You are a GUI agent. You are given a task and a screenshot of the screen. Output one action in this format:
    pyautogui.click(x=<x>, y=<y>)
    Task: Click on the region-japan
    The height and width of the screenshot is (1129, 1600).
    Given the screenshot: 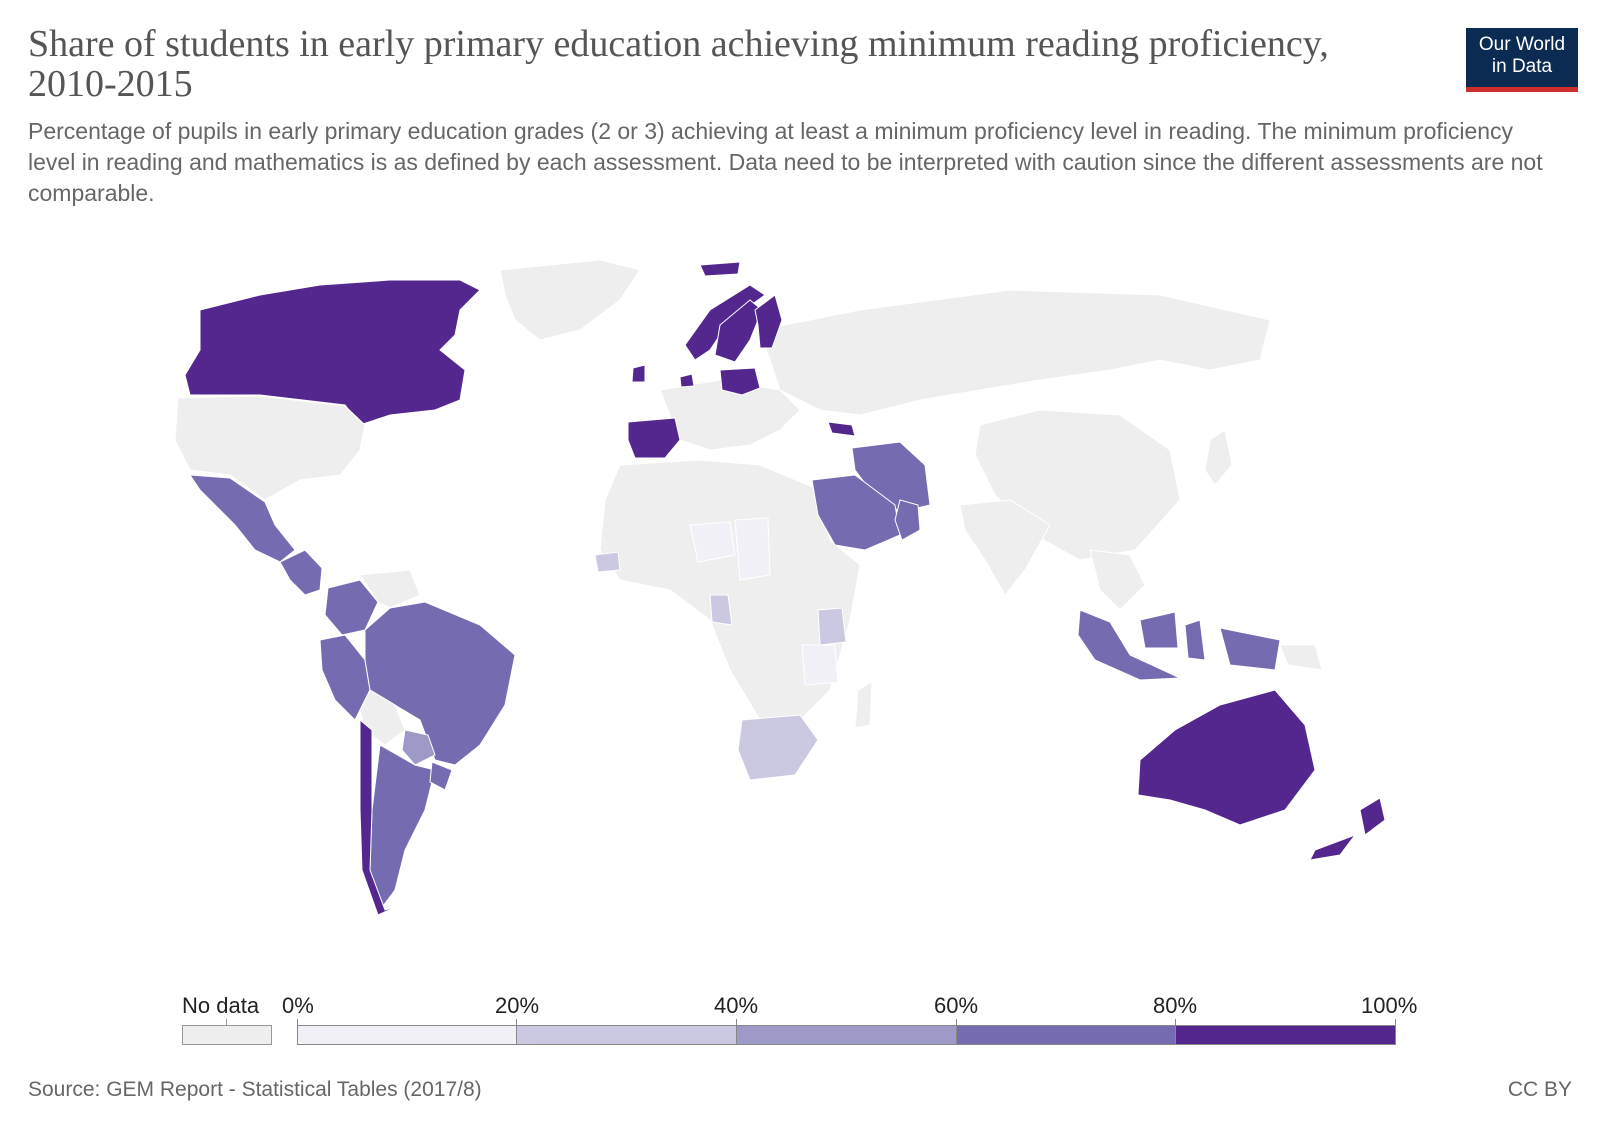 What is the action you would take?
    pyautogui.click(x=1218, y=457)
    